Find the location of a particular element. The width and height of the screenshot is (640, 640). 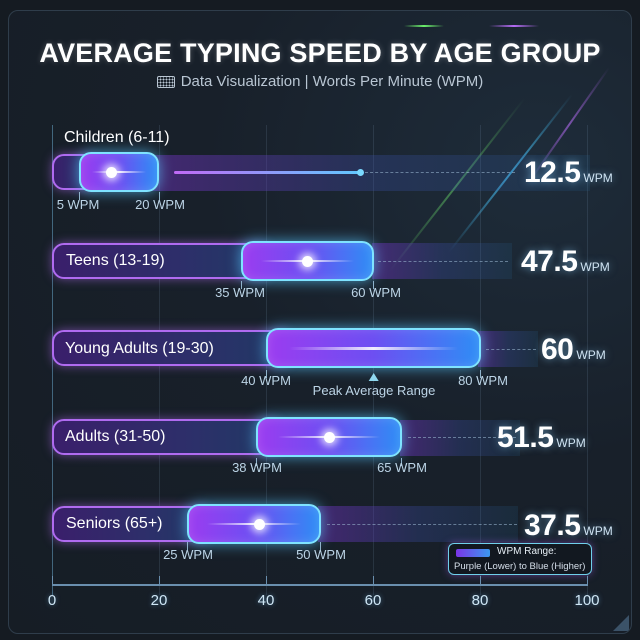

peak-label: Peak Average Range is located at coordinates (374, 390).